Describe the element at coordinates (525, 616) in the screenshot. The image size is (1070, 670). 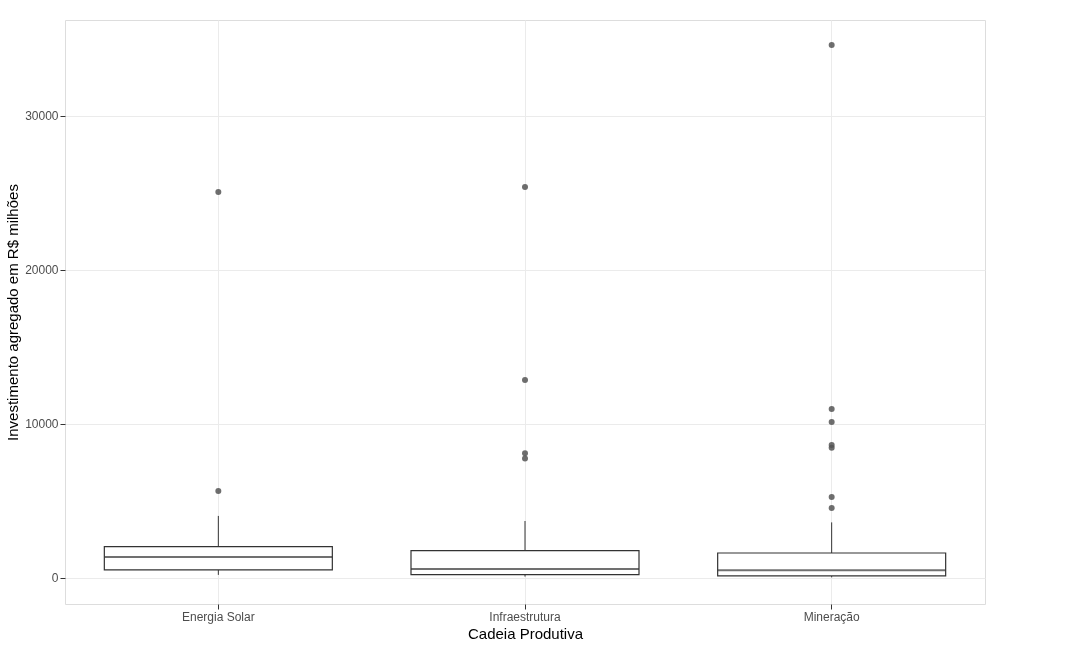
I see `x-tick-label: Infraestrutura` at that location.